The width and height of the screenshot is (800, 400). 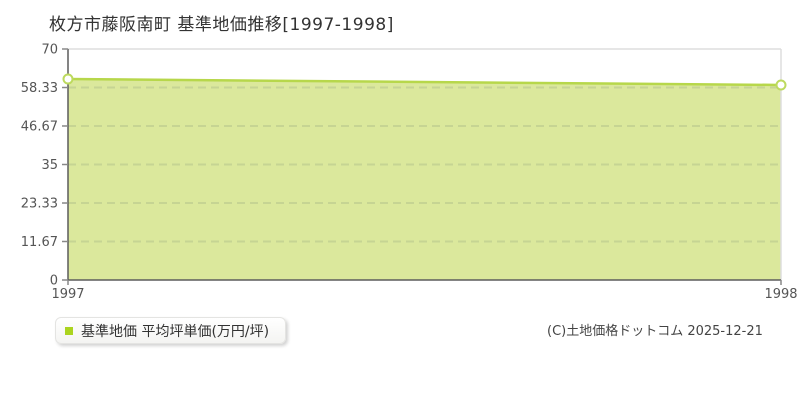 I want to click on trend-line, so click(x=424, y=82).